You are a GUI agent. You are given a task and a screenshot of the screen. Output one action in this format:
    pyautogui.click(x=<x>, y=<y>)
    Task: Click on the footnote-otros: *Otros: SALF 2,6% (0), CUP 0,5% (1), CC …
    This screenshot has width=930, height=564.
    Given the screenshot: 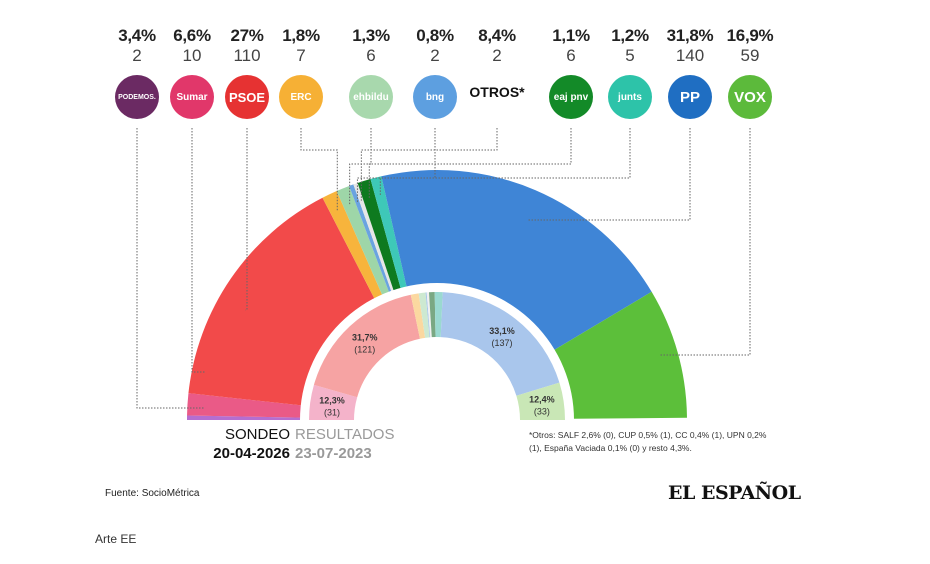 What is the action you would take?
    pyautogui.click(x=648, y=441)
    